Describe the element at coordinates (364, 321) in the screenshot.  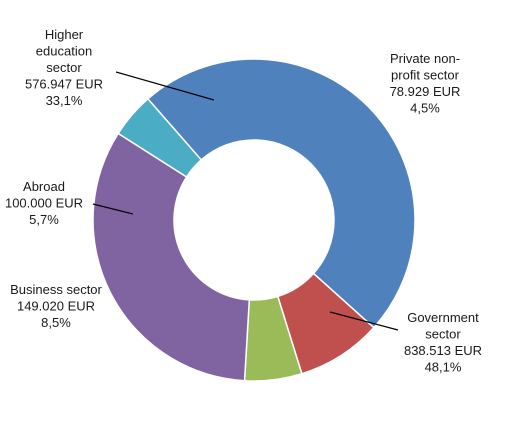
I see `leader-line-government-sector` at that location.